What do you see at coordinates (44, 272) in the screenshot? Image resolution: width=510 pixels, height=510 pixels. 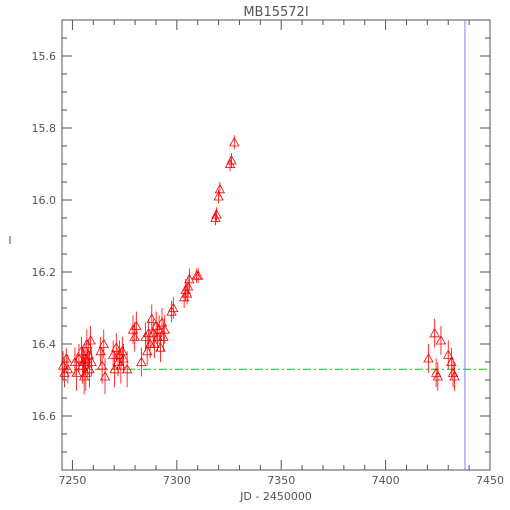 I see `y-tick-label: 16.2` at bounding box center [44, 272].